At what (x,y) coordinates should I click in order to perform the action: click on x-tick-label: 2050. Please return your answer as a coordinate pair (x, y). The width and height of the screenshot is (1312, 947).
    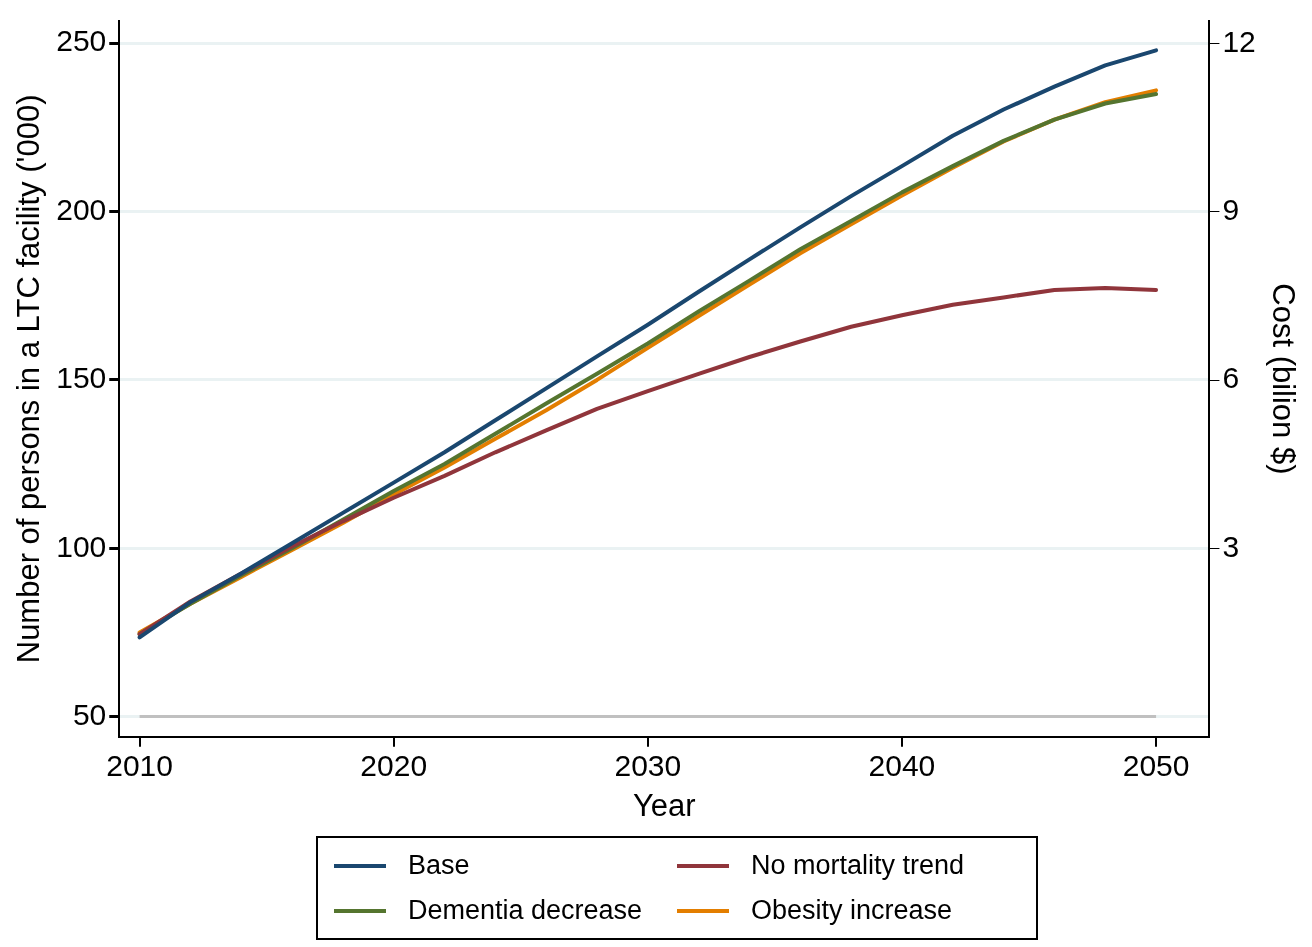
    Looking at the image, I should click on (1156, 766).